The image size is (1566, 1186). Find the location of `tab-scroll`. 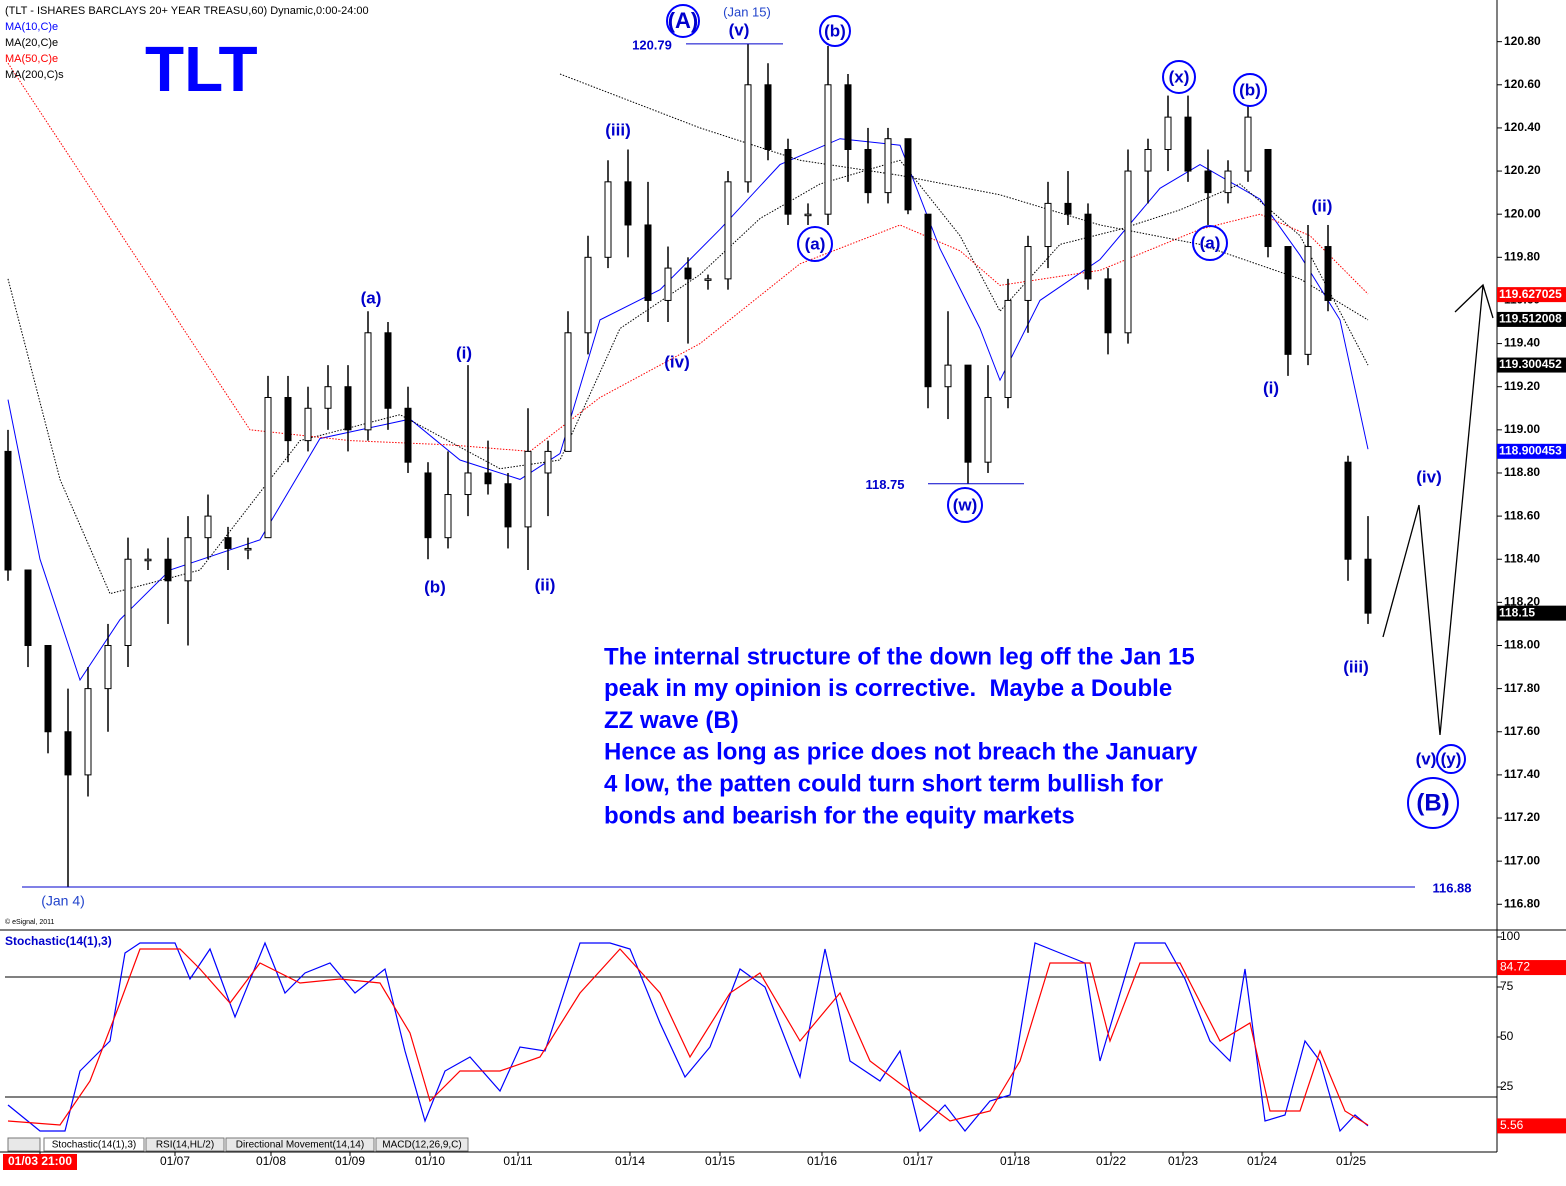

tab-scroll is located at coordinates (24, 1144).